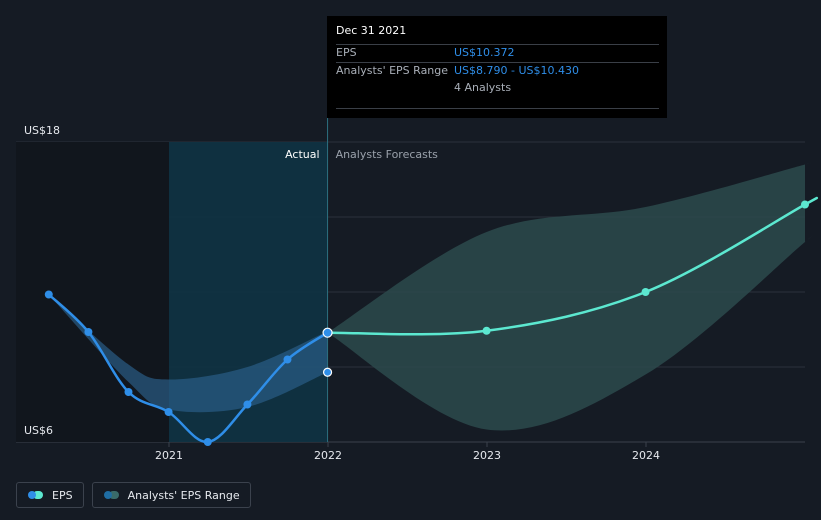  I want to click on eps-swatch-actual, so click(32, 495).